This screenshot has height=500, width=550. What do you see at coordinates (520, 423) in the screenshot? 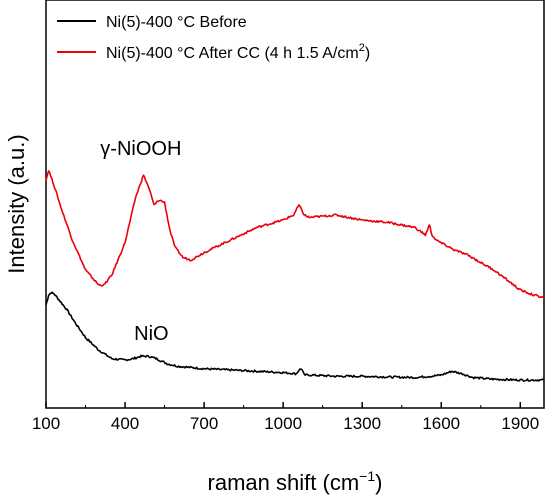
I see `x-tick-label: 1900` at bounding box center [520, 423].